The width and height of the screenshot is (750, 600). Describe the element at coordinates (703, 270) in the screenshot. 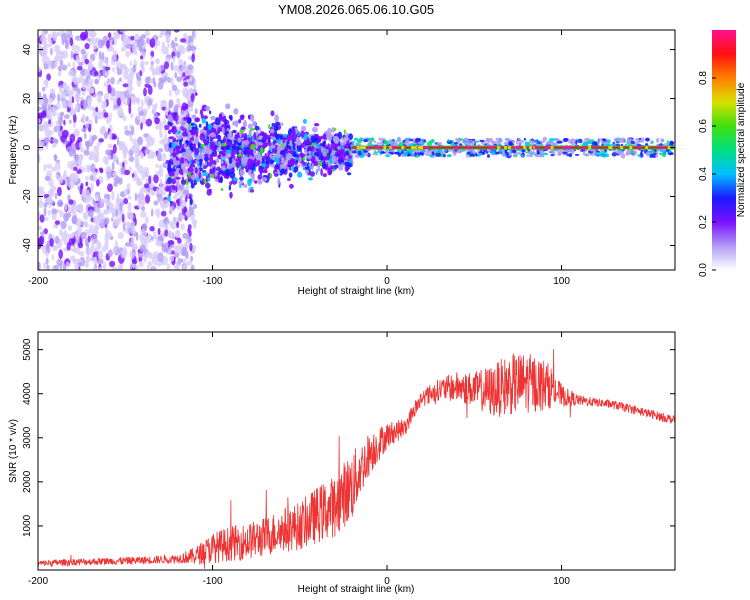

I see `colorbar-tick-label: 0.0` at that location.